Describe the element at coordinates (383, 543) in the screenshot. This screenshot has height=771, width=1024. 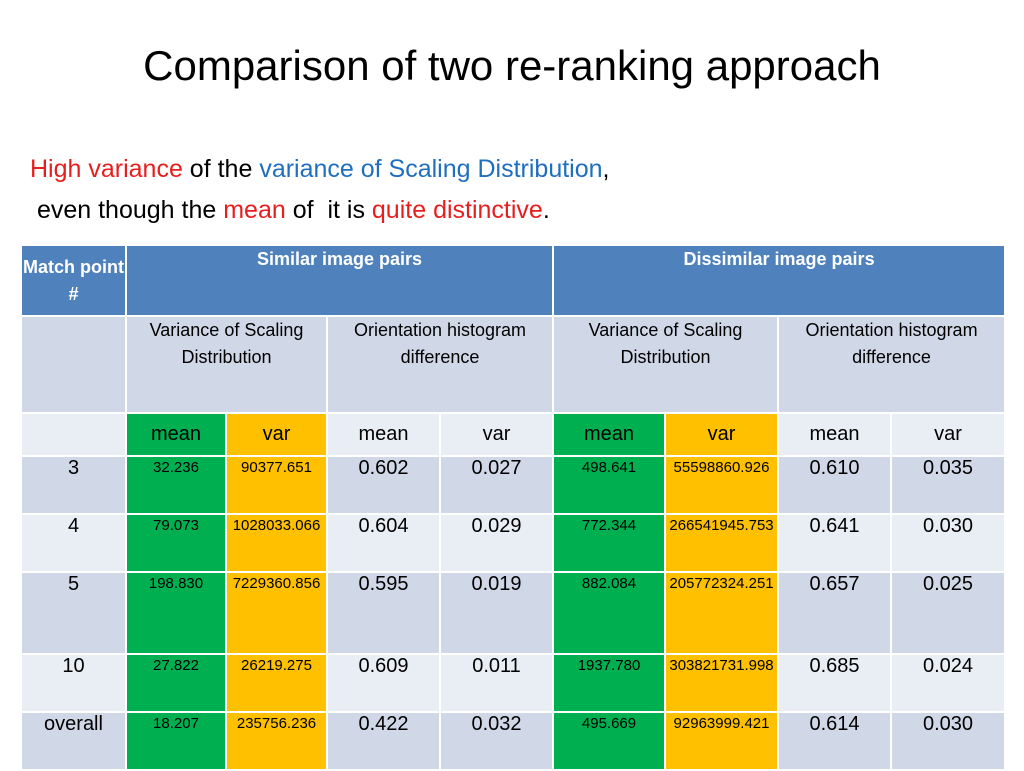
I see `similar-oh-mean-cell: 0.604` at that location.